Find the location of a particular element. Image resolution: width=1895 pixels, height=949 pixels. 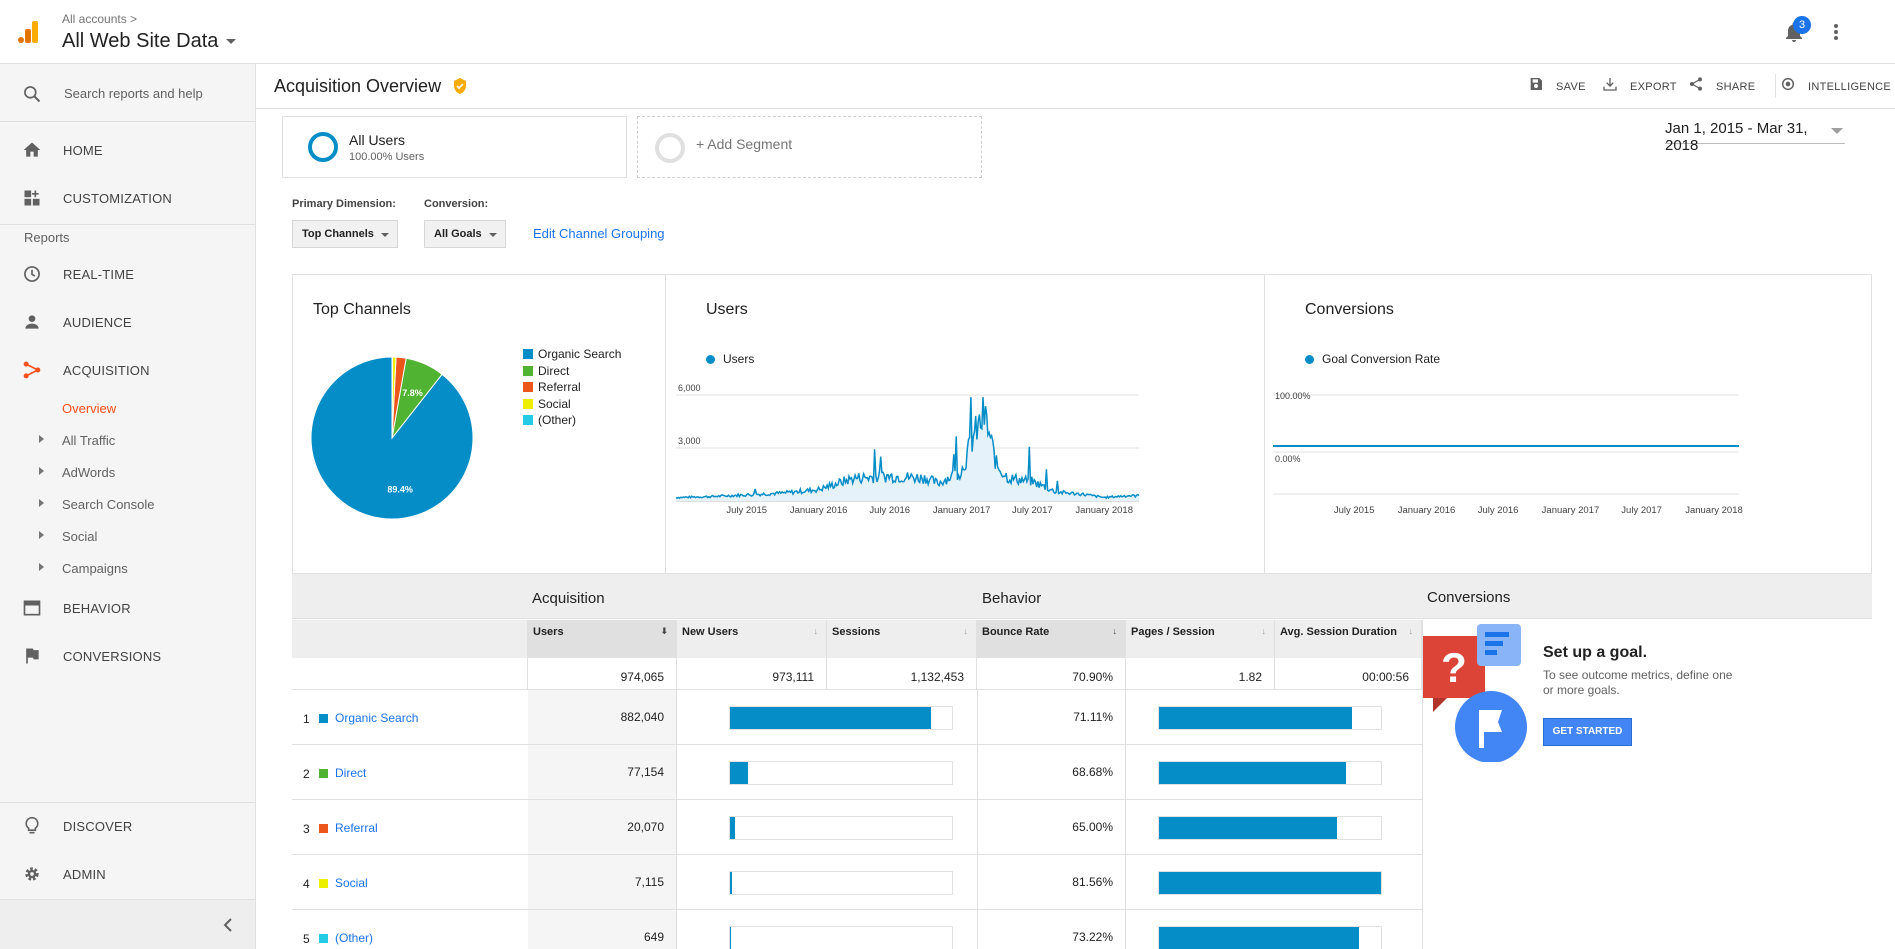

nav-admin: ADMIN is located at coordinates (127, 874).